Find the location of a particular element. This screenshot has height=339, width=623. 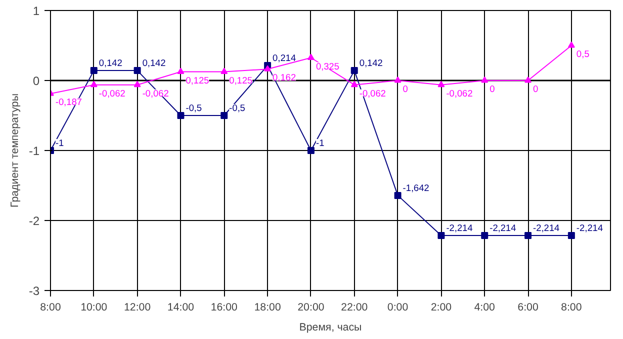

x-tick-label: 12:00 is located at coordinates (137, 308).